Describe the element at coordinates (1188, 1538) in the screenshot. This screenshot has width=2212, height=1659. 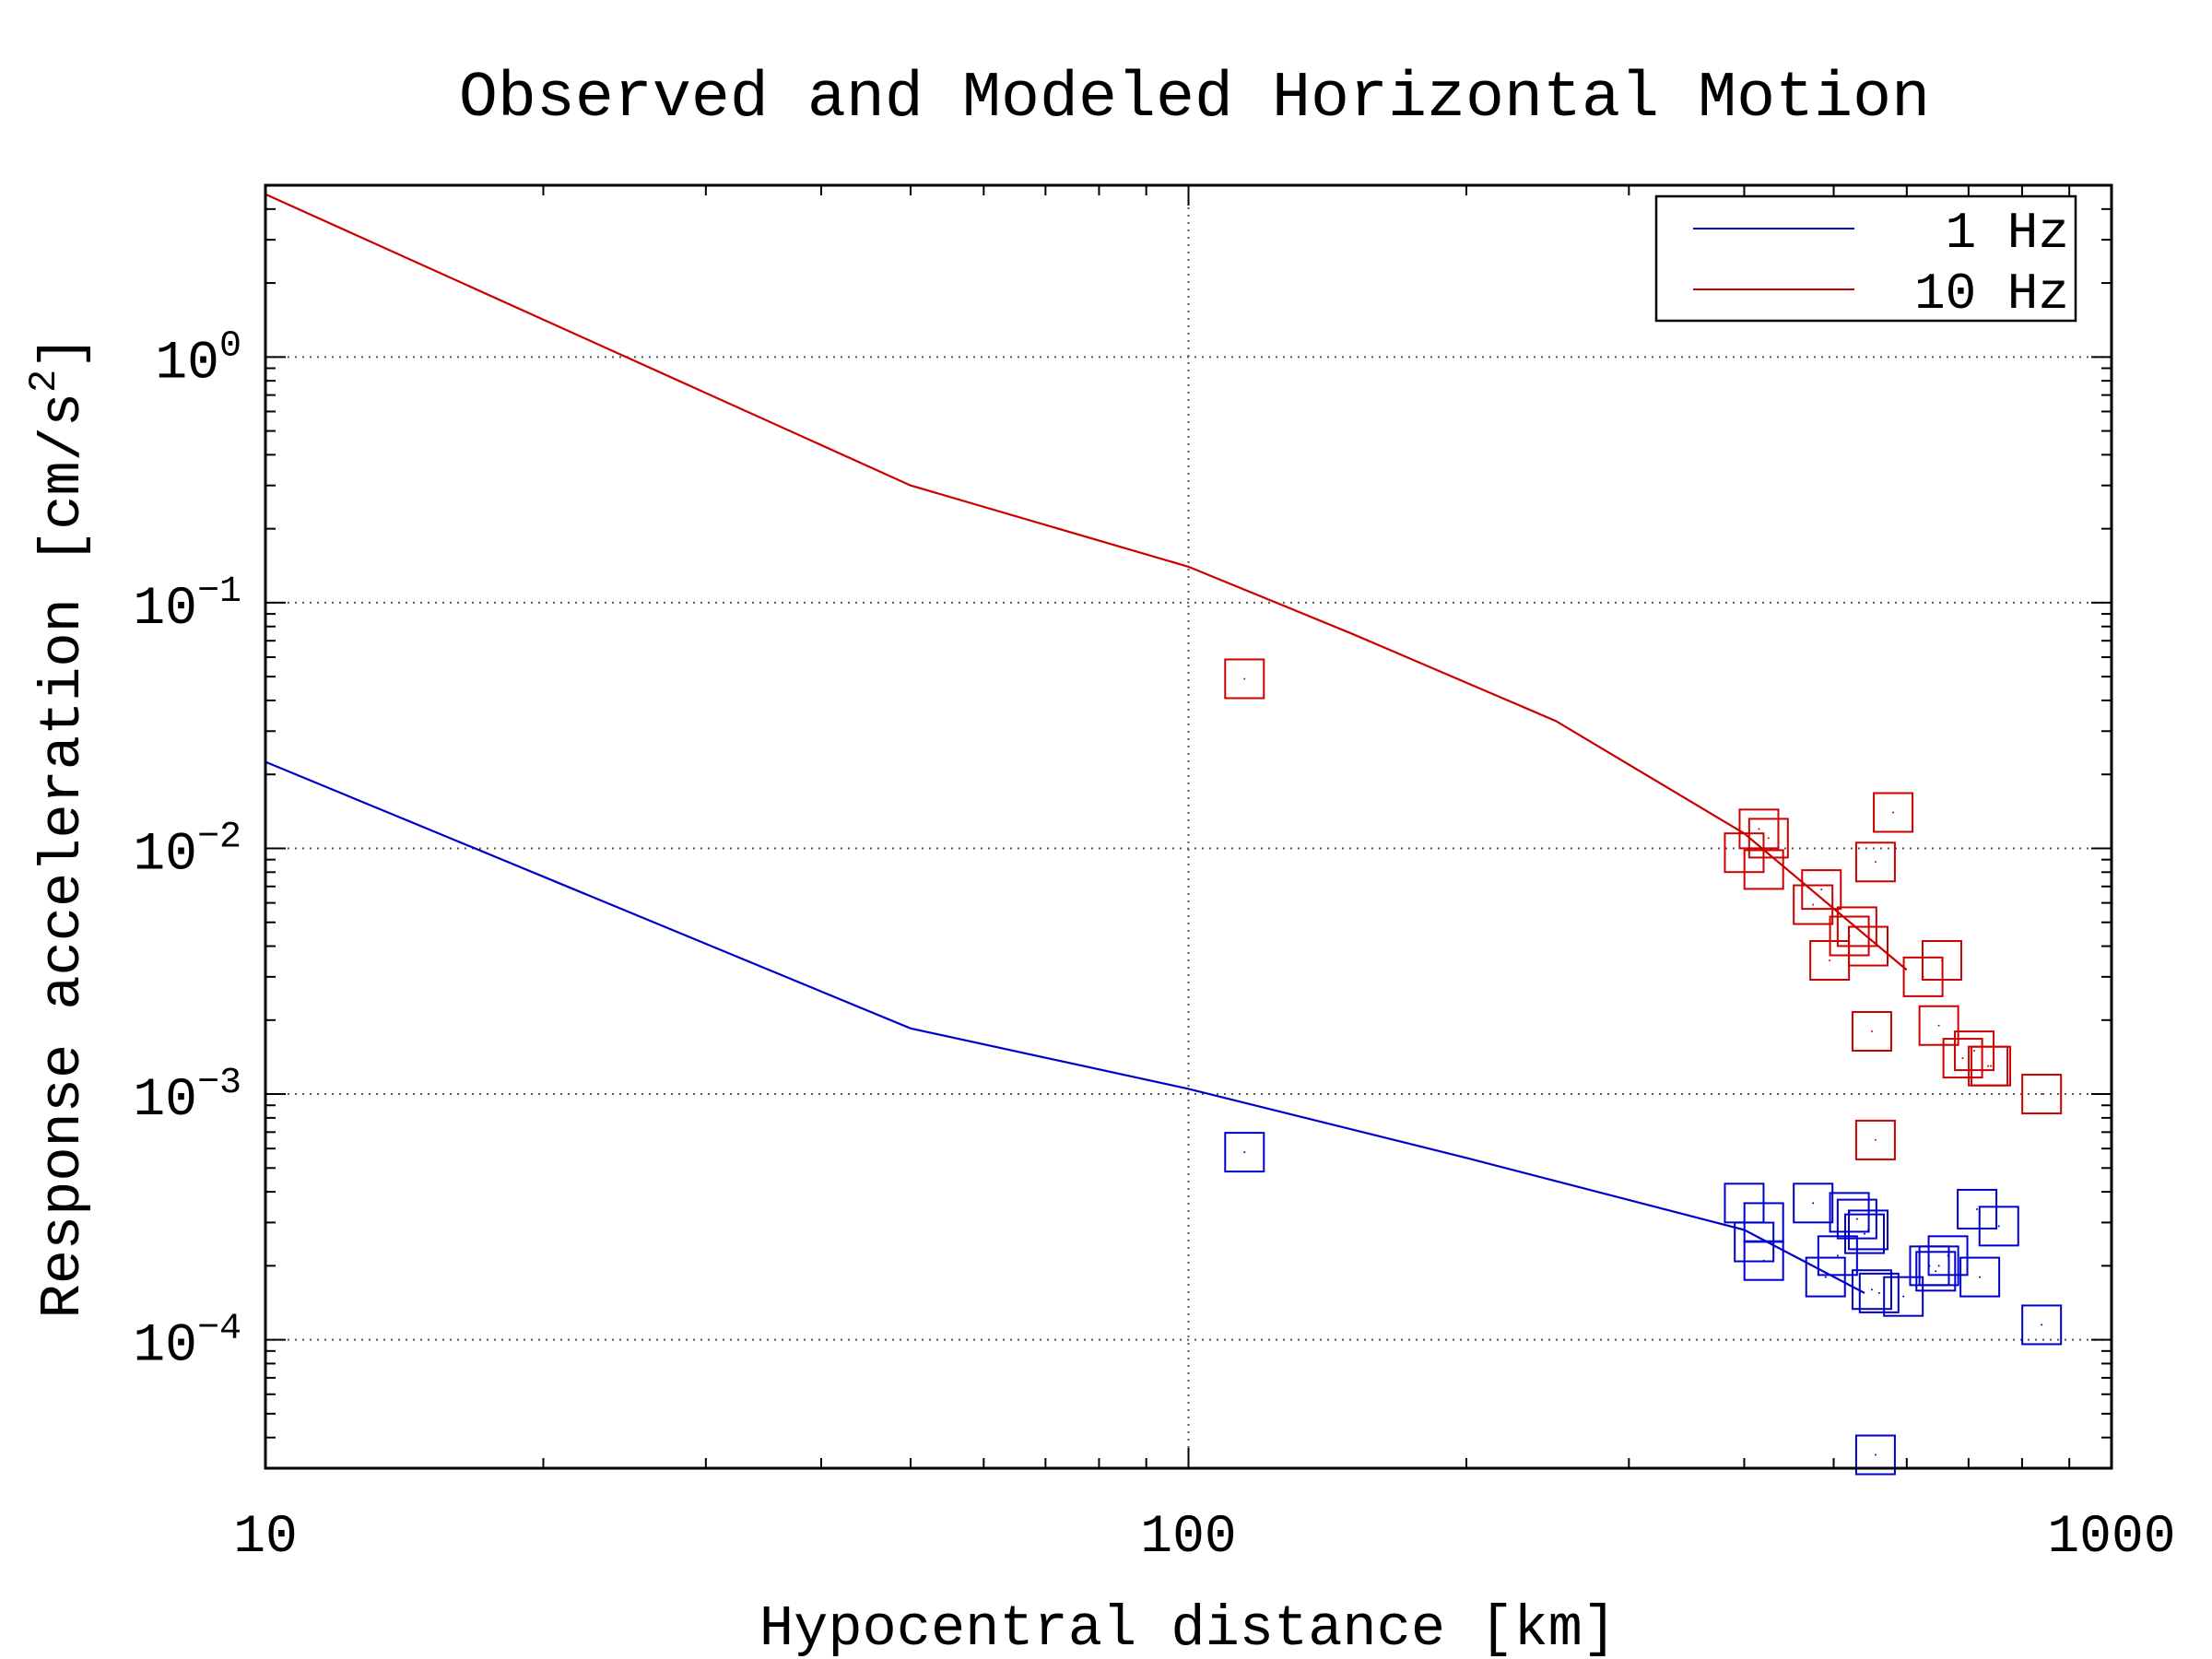
I see `x-tick-label-1: 100` at that location.